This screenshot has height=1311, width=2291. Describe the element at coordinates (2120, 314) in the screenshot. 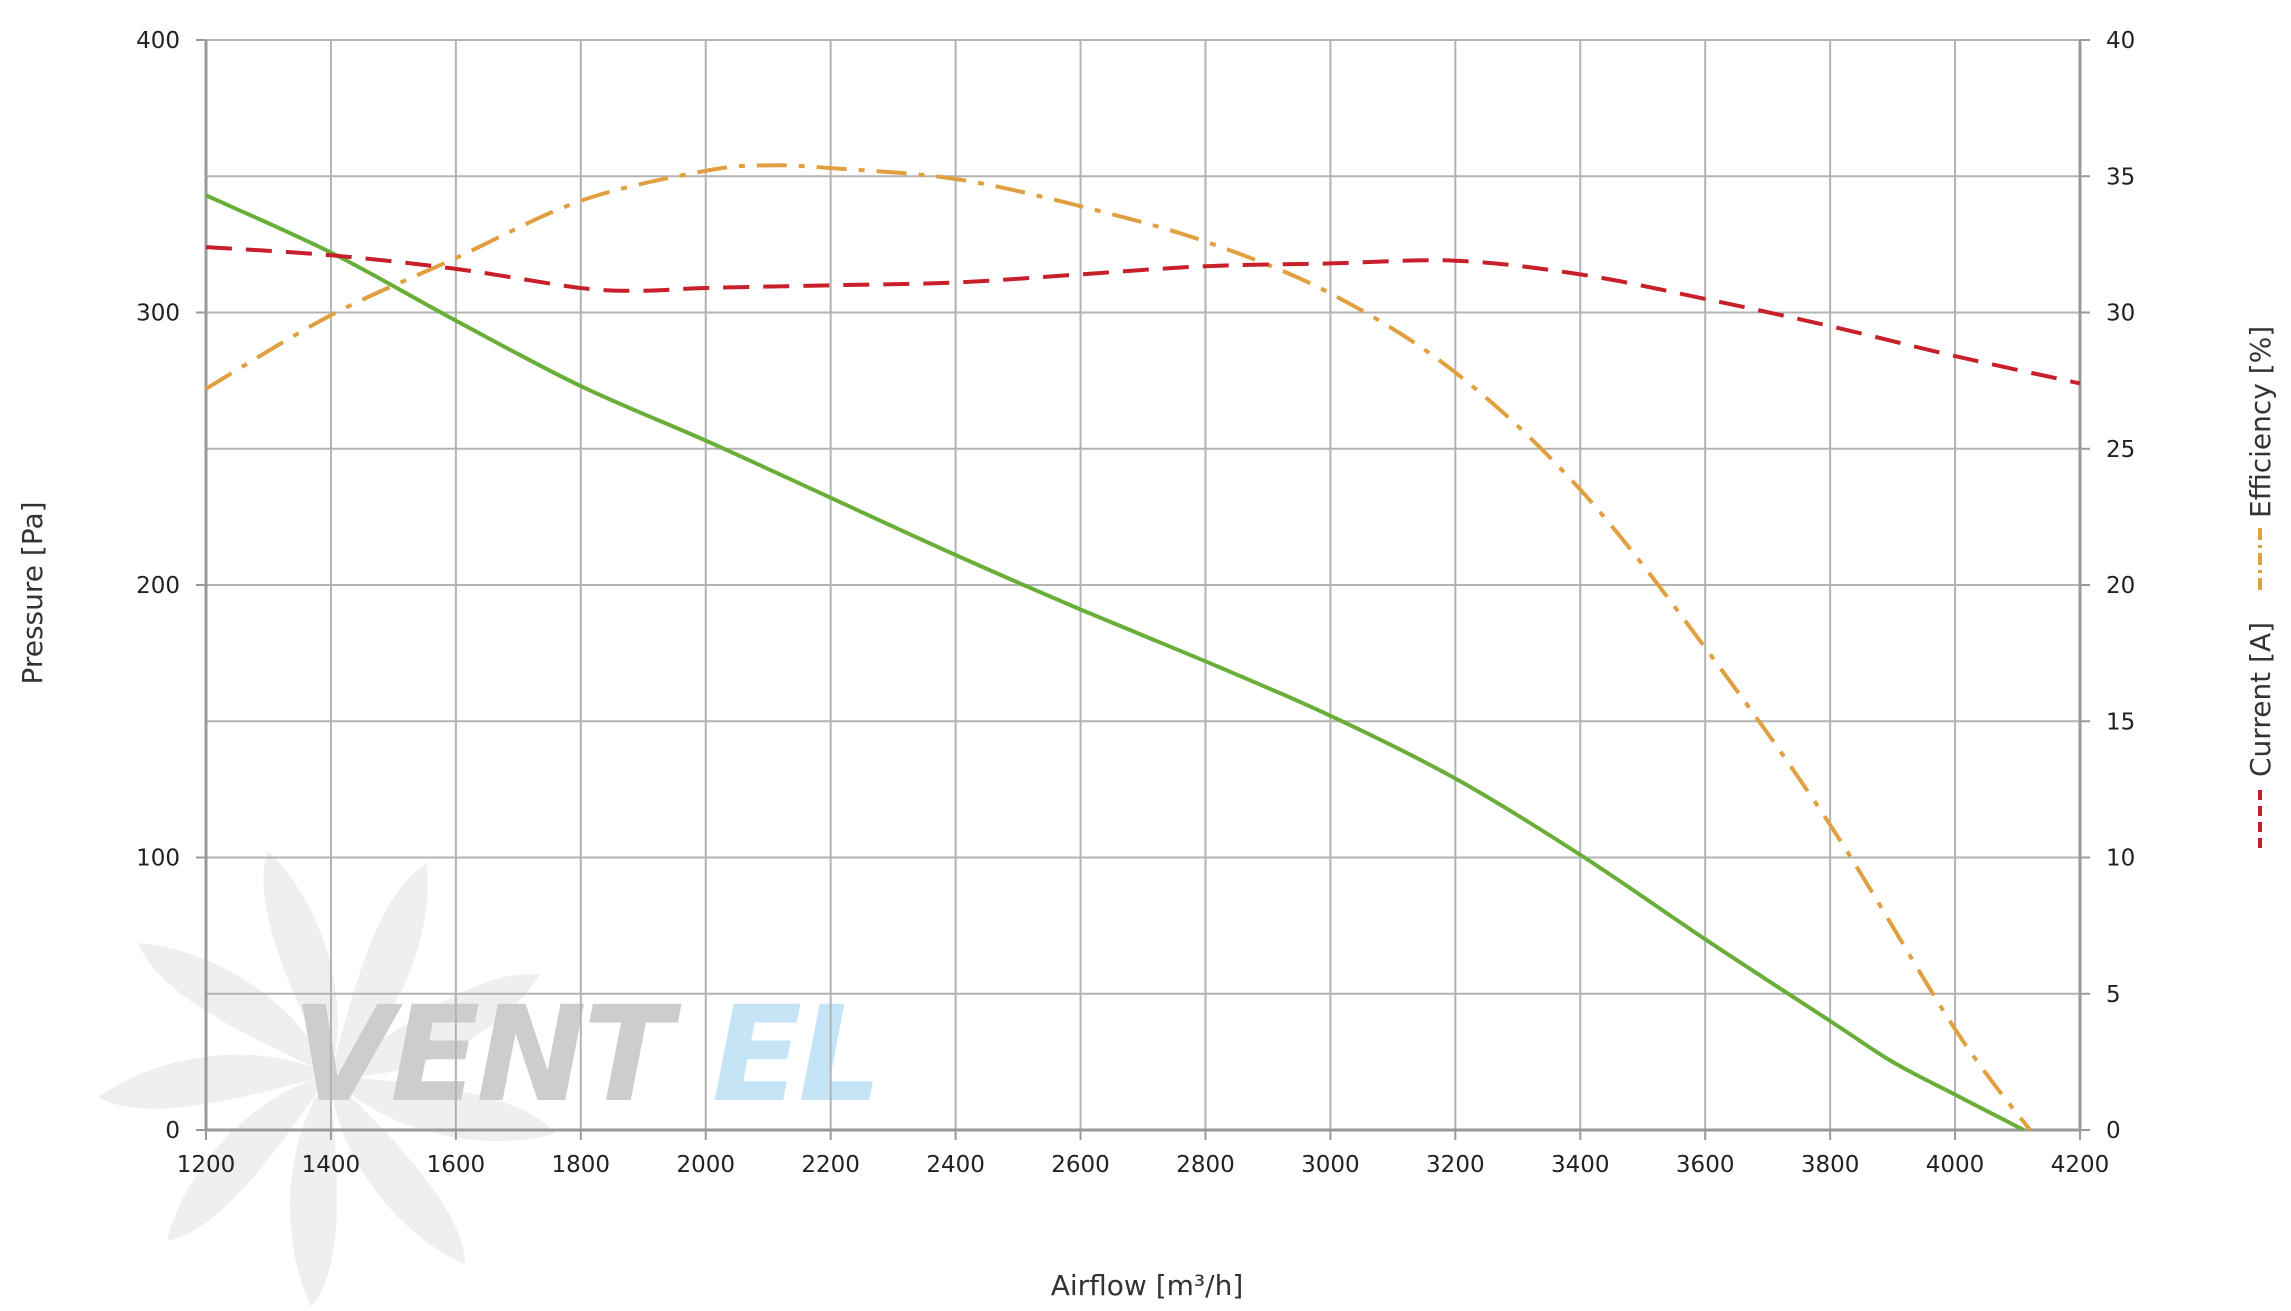

I see `y2-tick-label: 30` at that location.